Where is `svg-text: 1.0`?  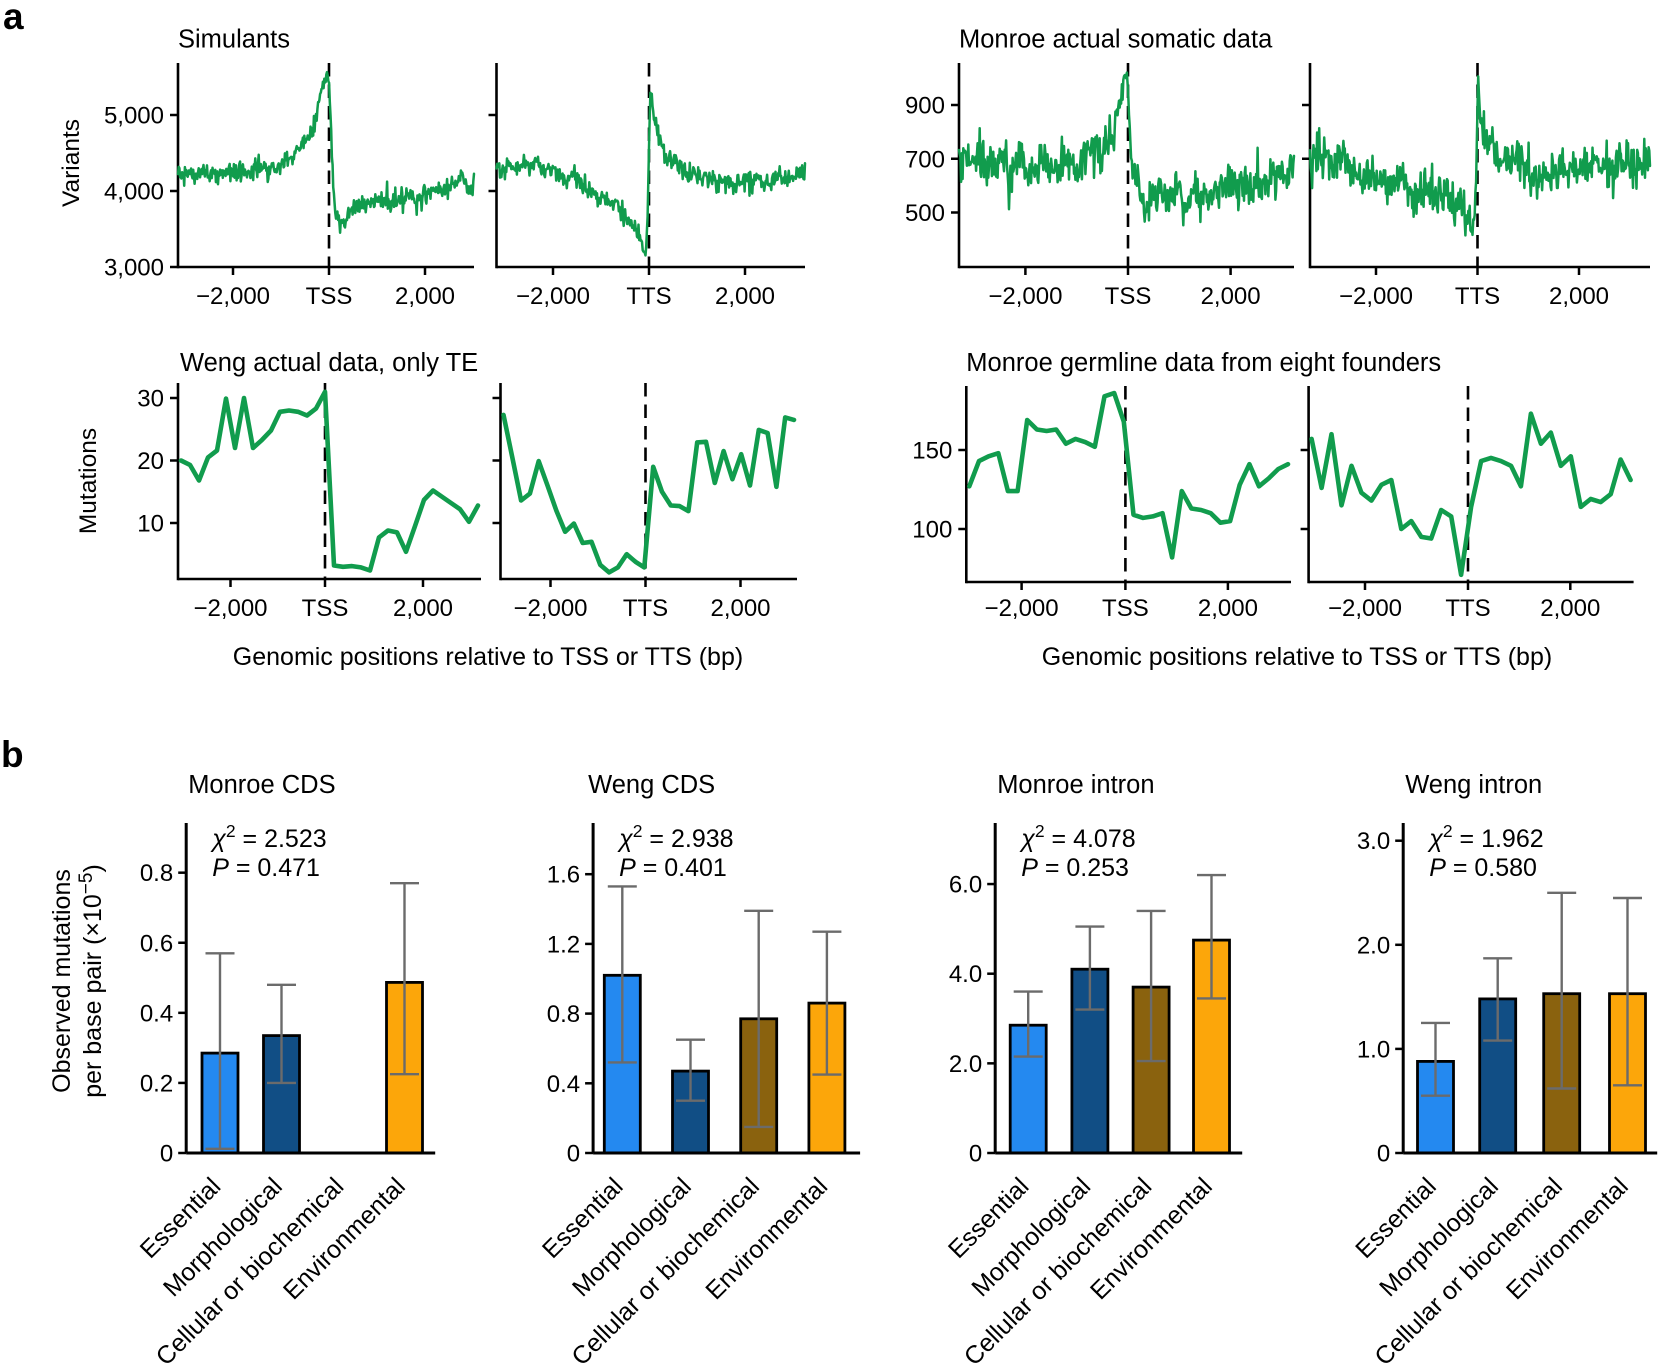 svg-text: 1.0 is located at coordinates (1373, 1049).